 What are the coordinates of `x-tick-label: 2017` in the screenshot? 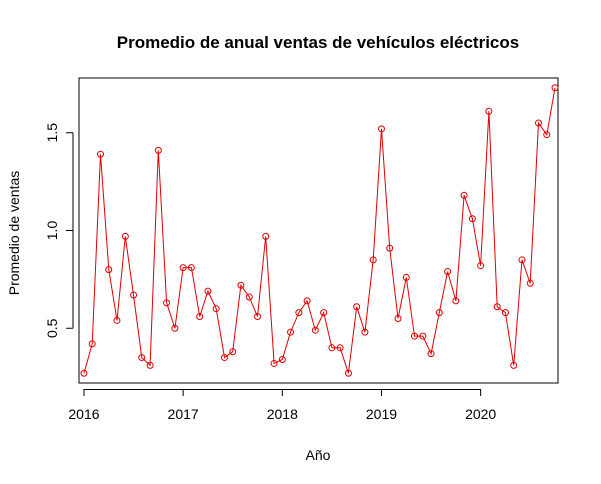 It's located at (183, 414).